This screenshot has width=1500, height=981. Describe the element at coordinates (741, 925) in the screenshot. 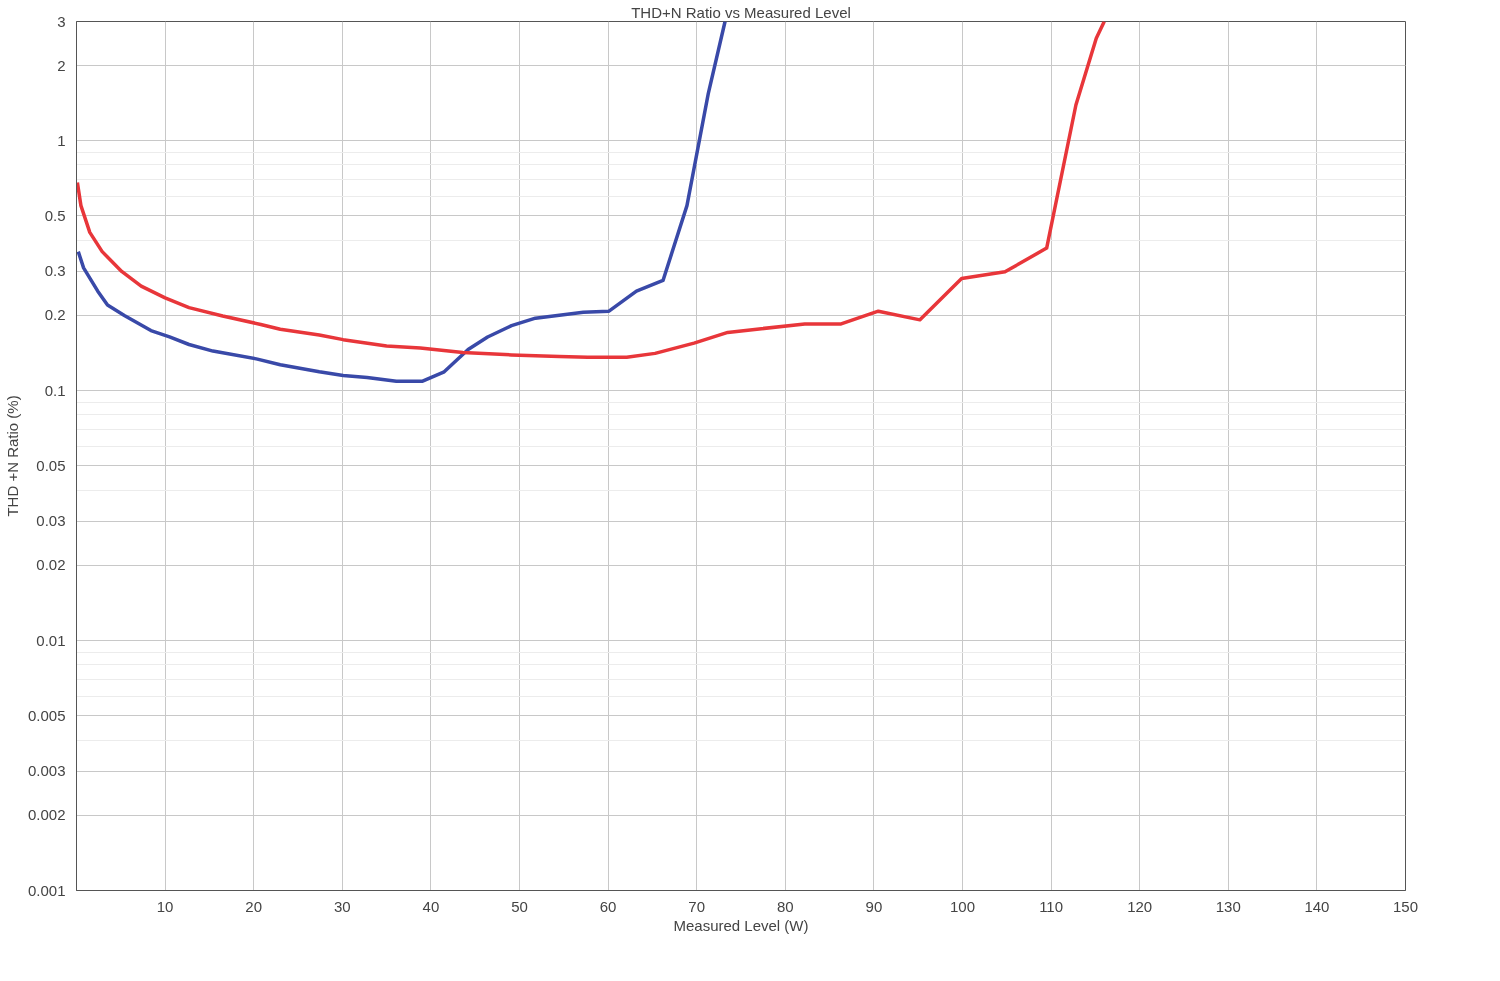

I see `x-axis-title: Measured Level (W)` at that location.